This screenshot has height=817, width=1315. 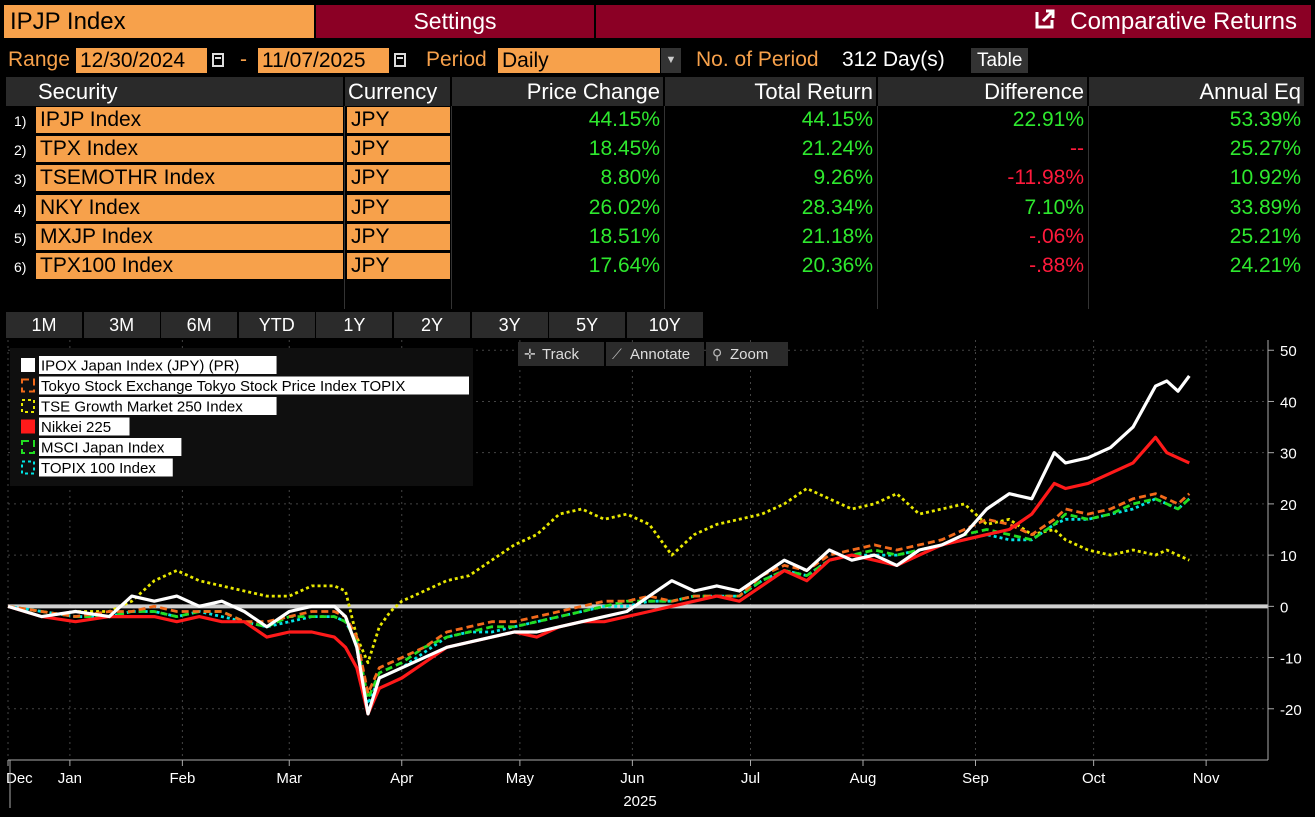 I want to click on period-tab-10y: 10Y, so click(x=664, y=325).